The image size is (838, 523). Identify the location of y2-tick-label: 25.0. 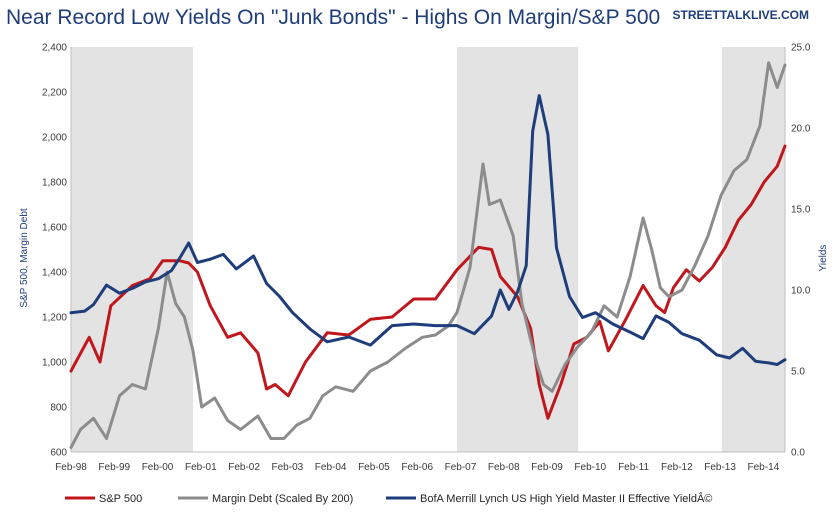
(801, 48).